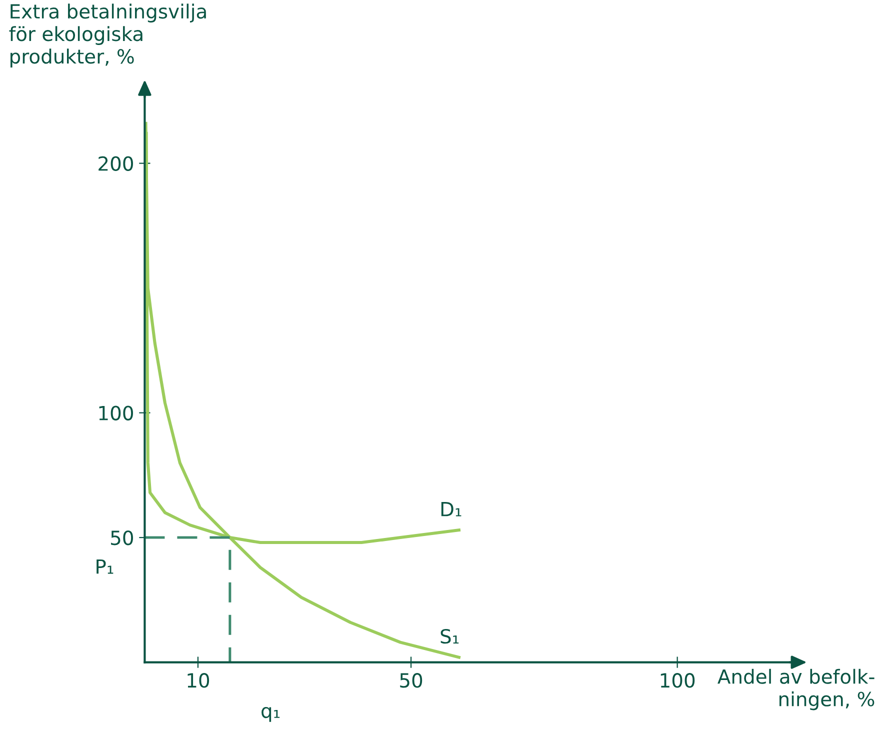  Describe the element at coordinates (107, 36) in the screenshot. I see `y-axis-title: Extra betalningsvilja för ekologiska produkter, %` at that location.